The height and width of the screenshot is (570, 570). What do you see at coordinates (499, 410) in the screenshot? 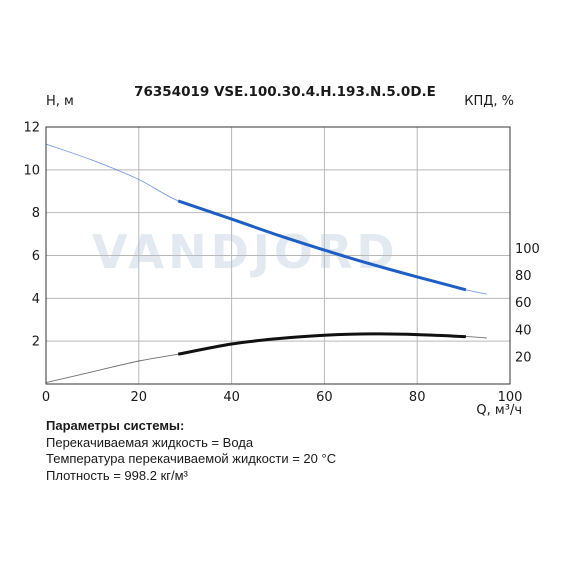
I see `x-axis-label: Q, м³/ч` at bounding box center [499, 410].